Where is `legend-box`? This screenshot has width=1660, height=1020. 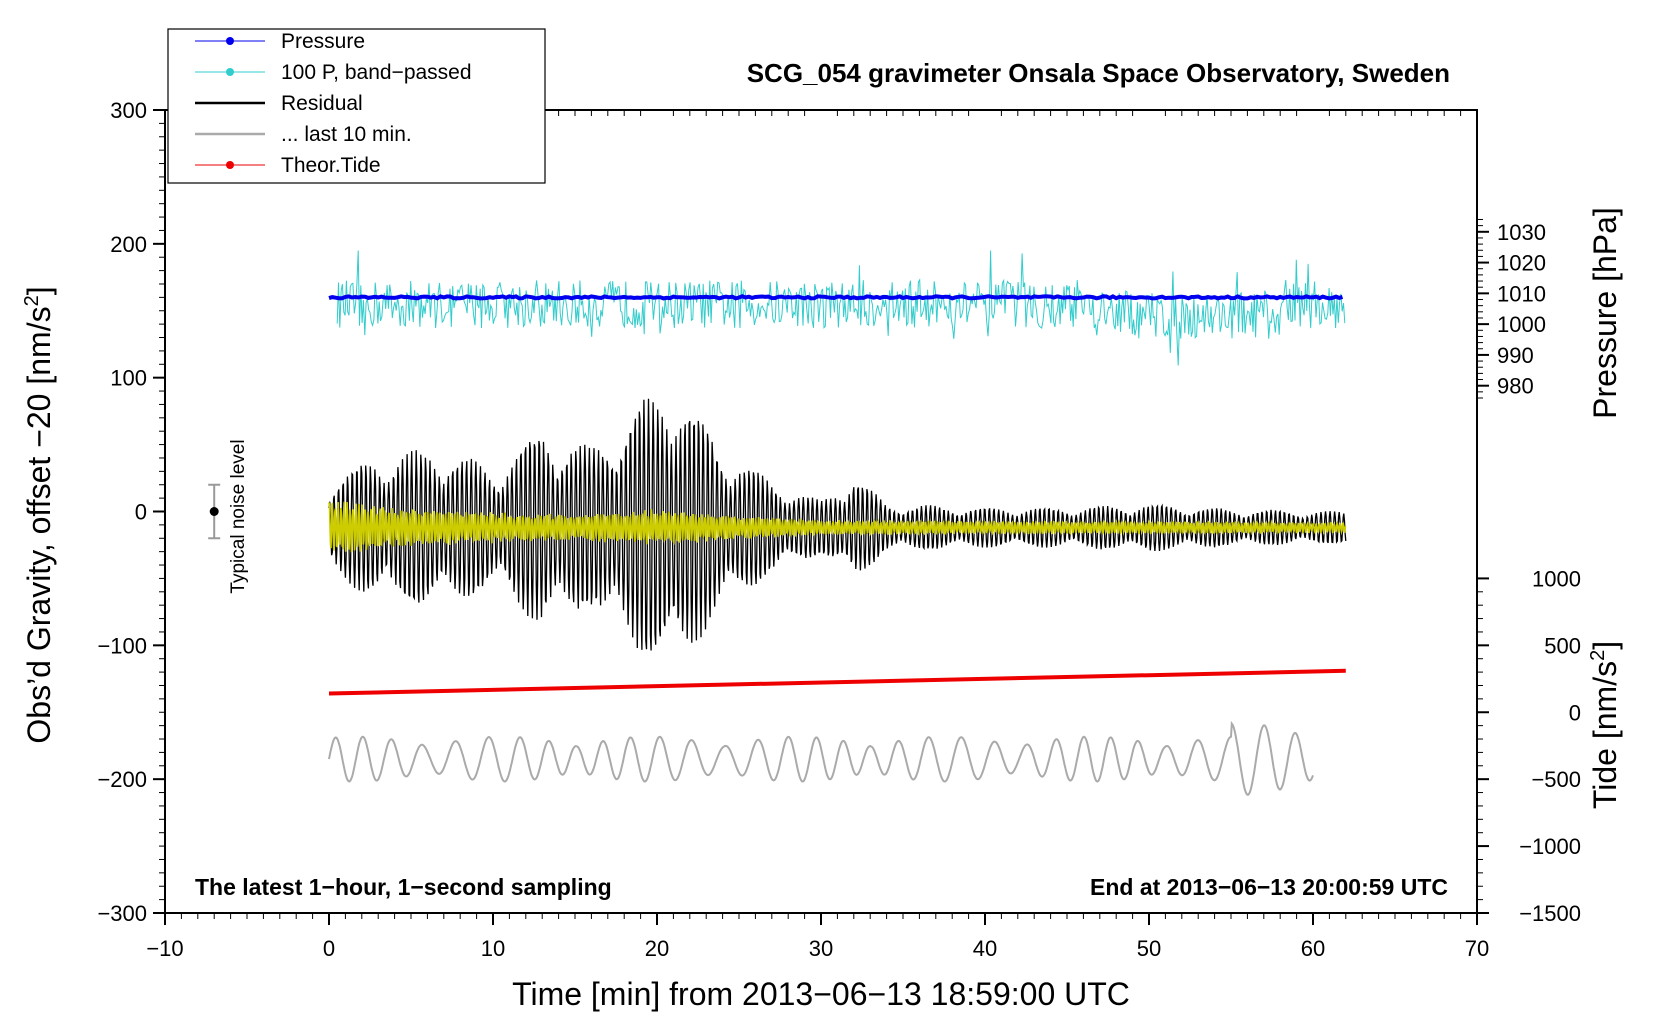
legend-box is located at coordinates (356, 106).